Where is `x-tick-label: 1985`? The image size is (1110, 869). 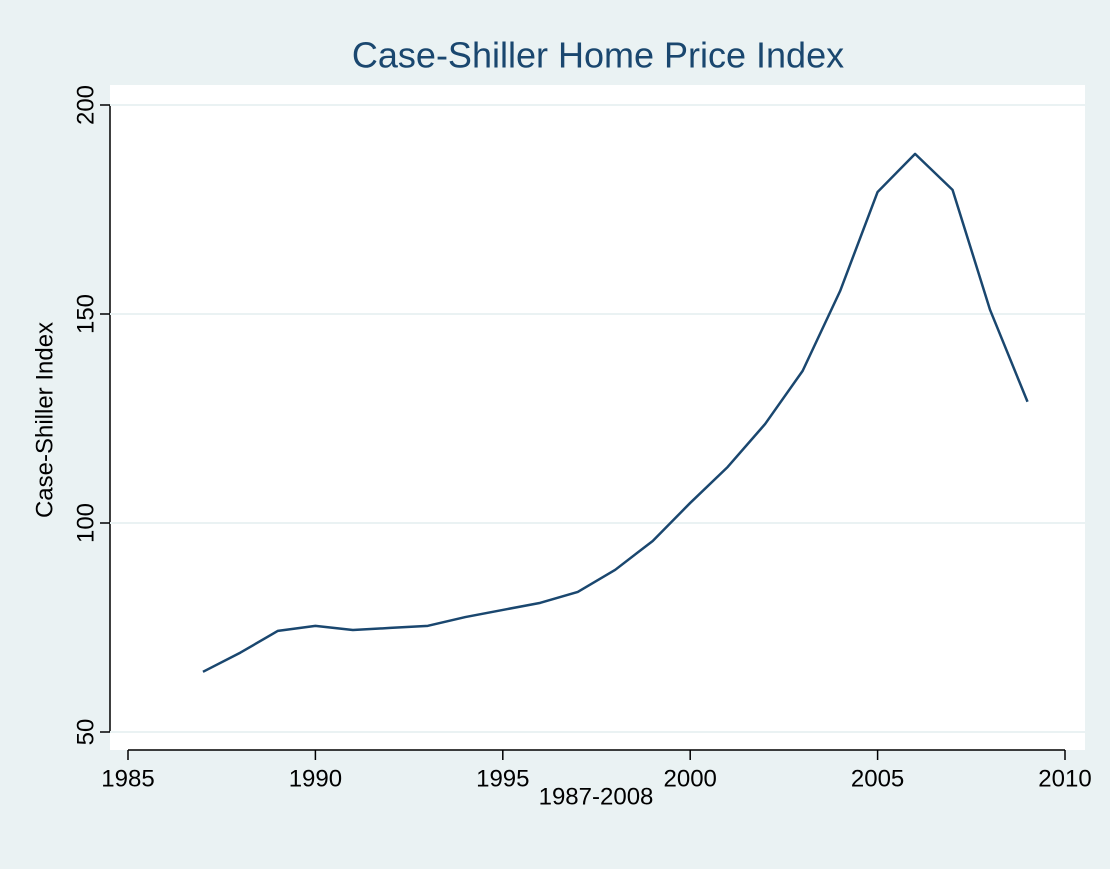 x-tick-label: 1985 is located at coordinates (127, 778).